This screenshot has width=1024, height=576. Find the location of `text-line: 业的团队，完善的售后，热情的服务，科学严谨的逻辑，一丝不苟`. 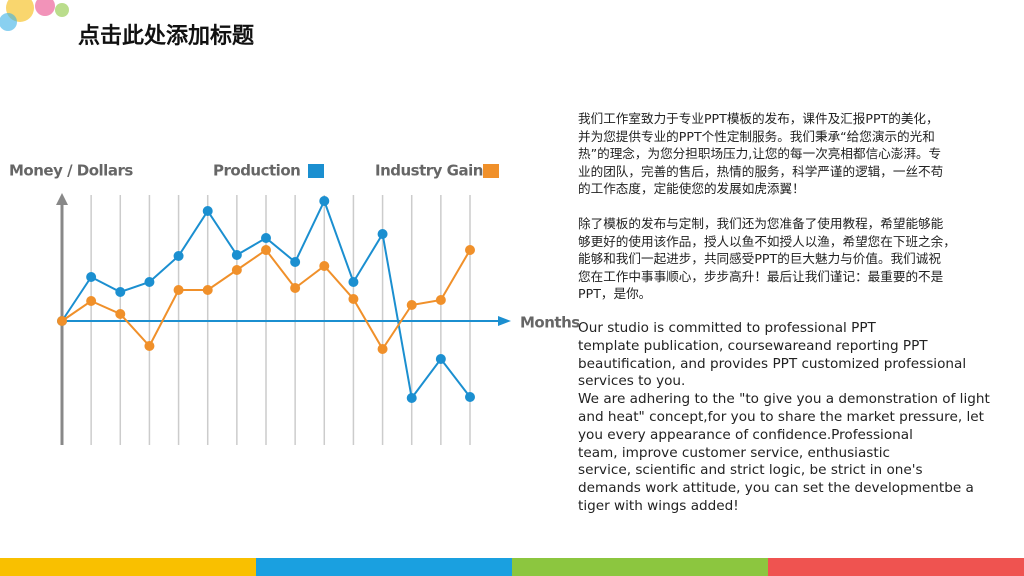

text-line: 业的团队，完善的售后，热情的服务，科学严谨的逻辑，一丝不苟 is located at coordinates (761, 171).